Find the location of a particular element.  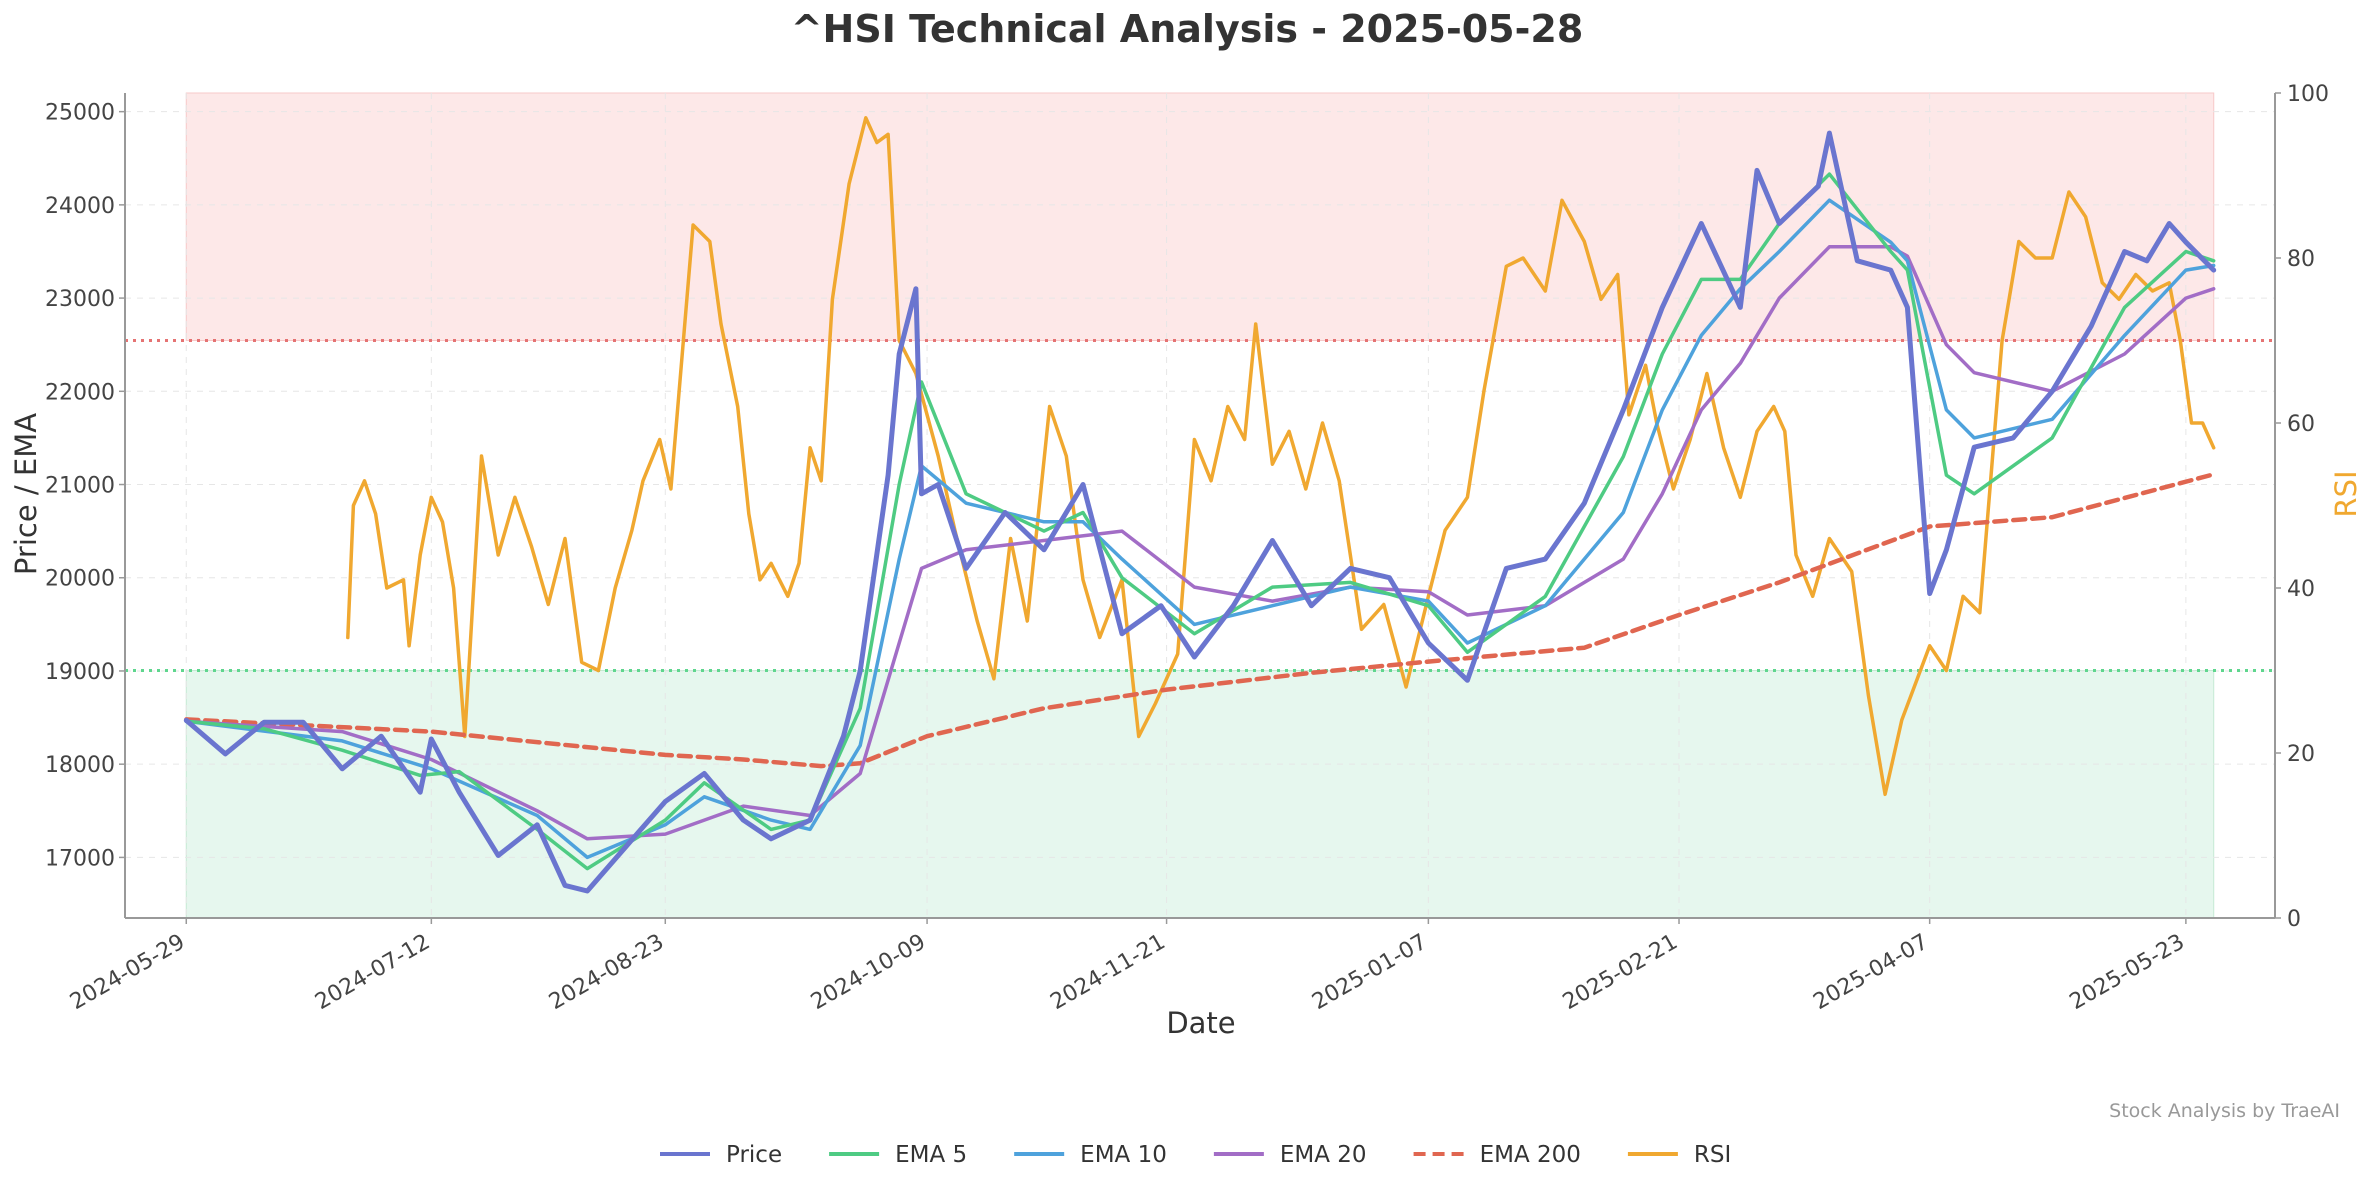

legend-item-price: Price is located at coordinates (721, 1155).